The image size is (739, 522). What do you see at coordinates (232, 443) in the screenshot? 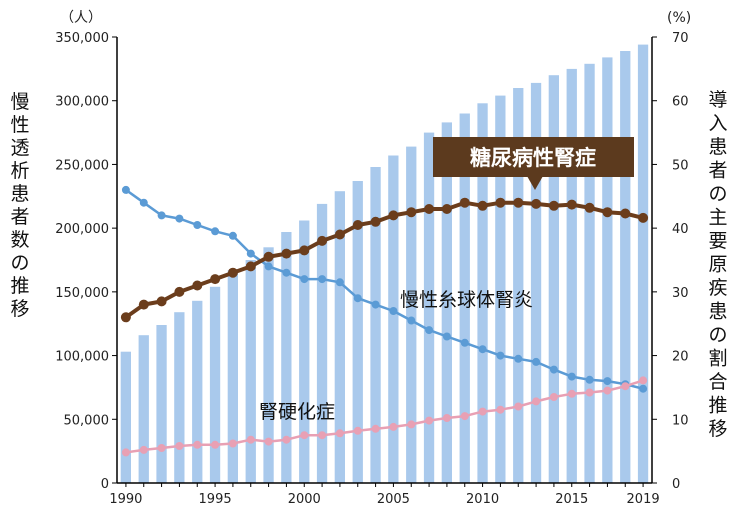
I see `point-2-1996` at bounding box center [232, 443].